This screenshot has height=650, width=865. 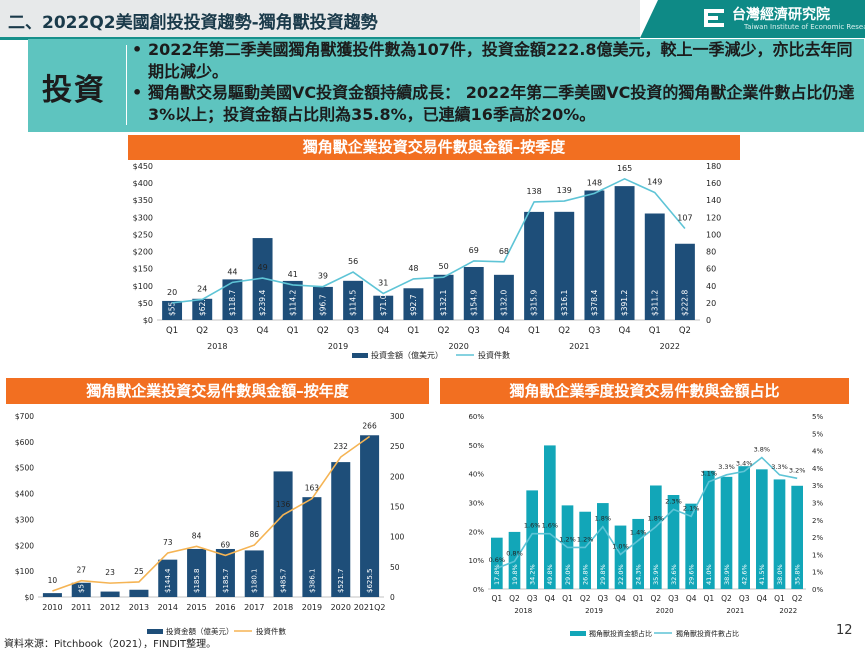 I want to click on bar-value-label: $92.7, so click(x=413, y=305).